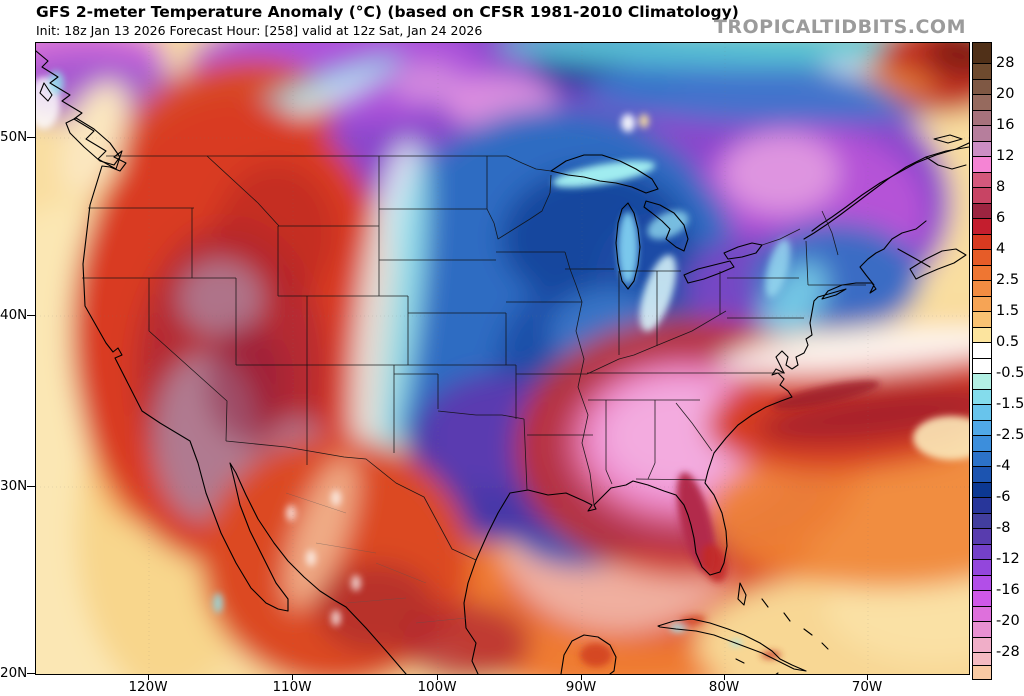 The width and height of the screenshot is (1024, 696). What do you see at coordinates (1008, 652) in the screenshot?
I see `colorbar-label: -28` at bounding box center [1008, 652].